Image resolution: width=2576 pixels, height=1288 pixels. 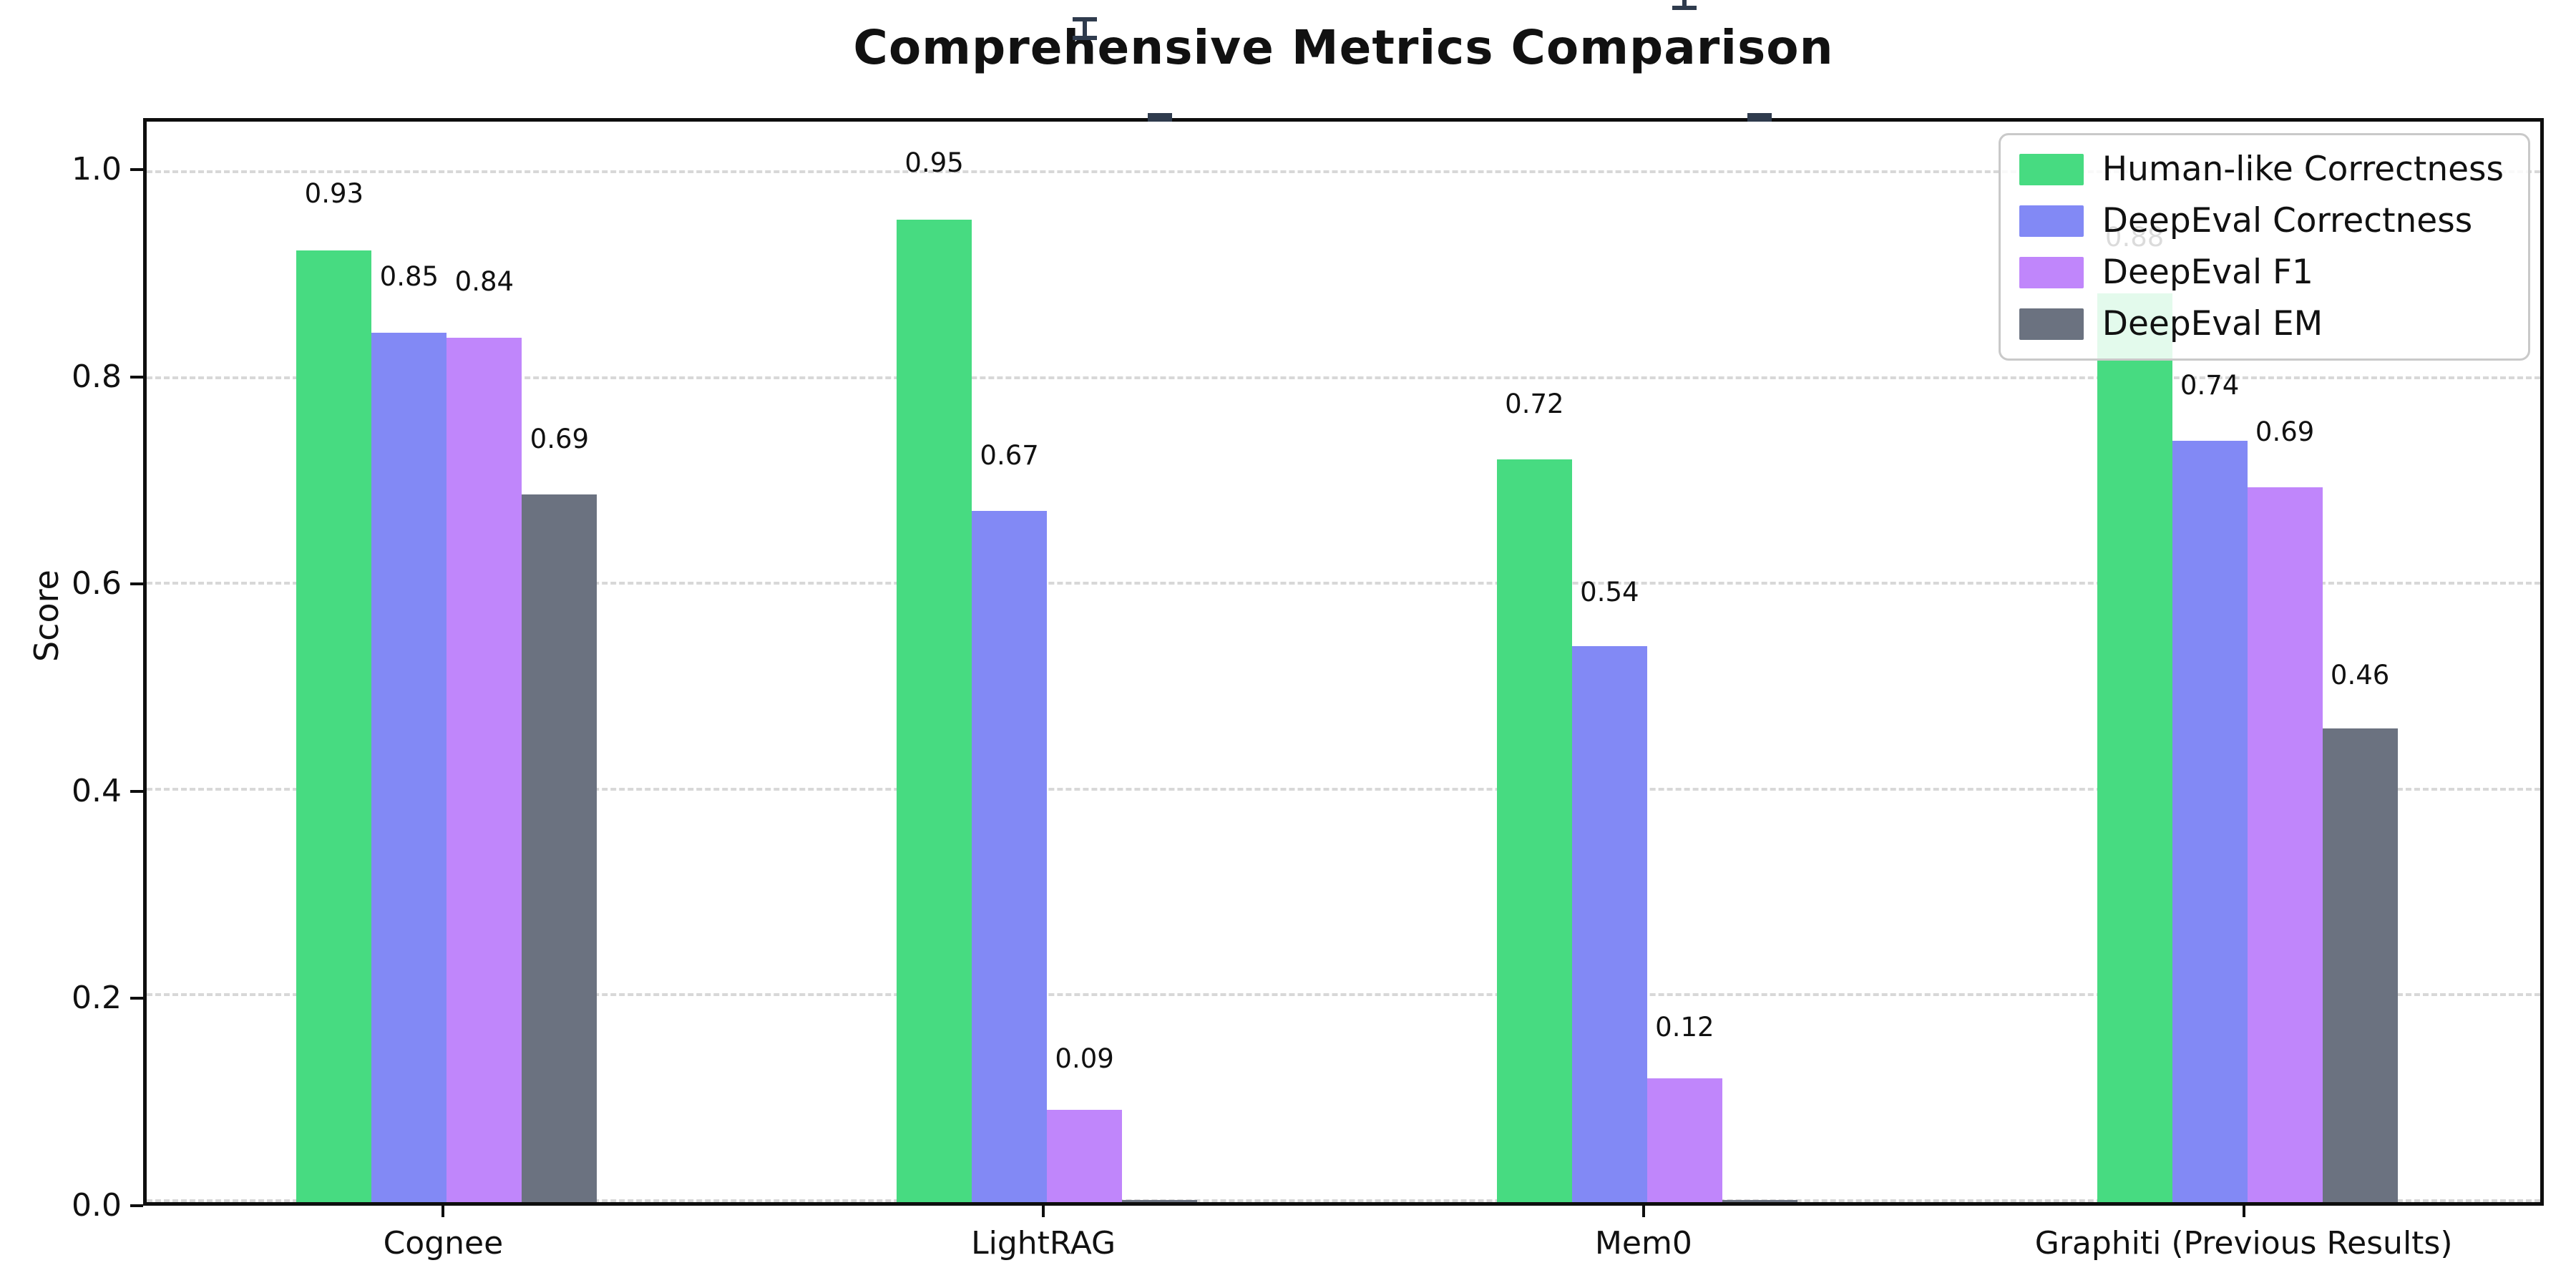 I want to click on x-tick-label: Mem0, so click(x=1643, y=1243).